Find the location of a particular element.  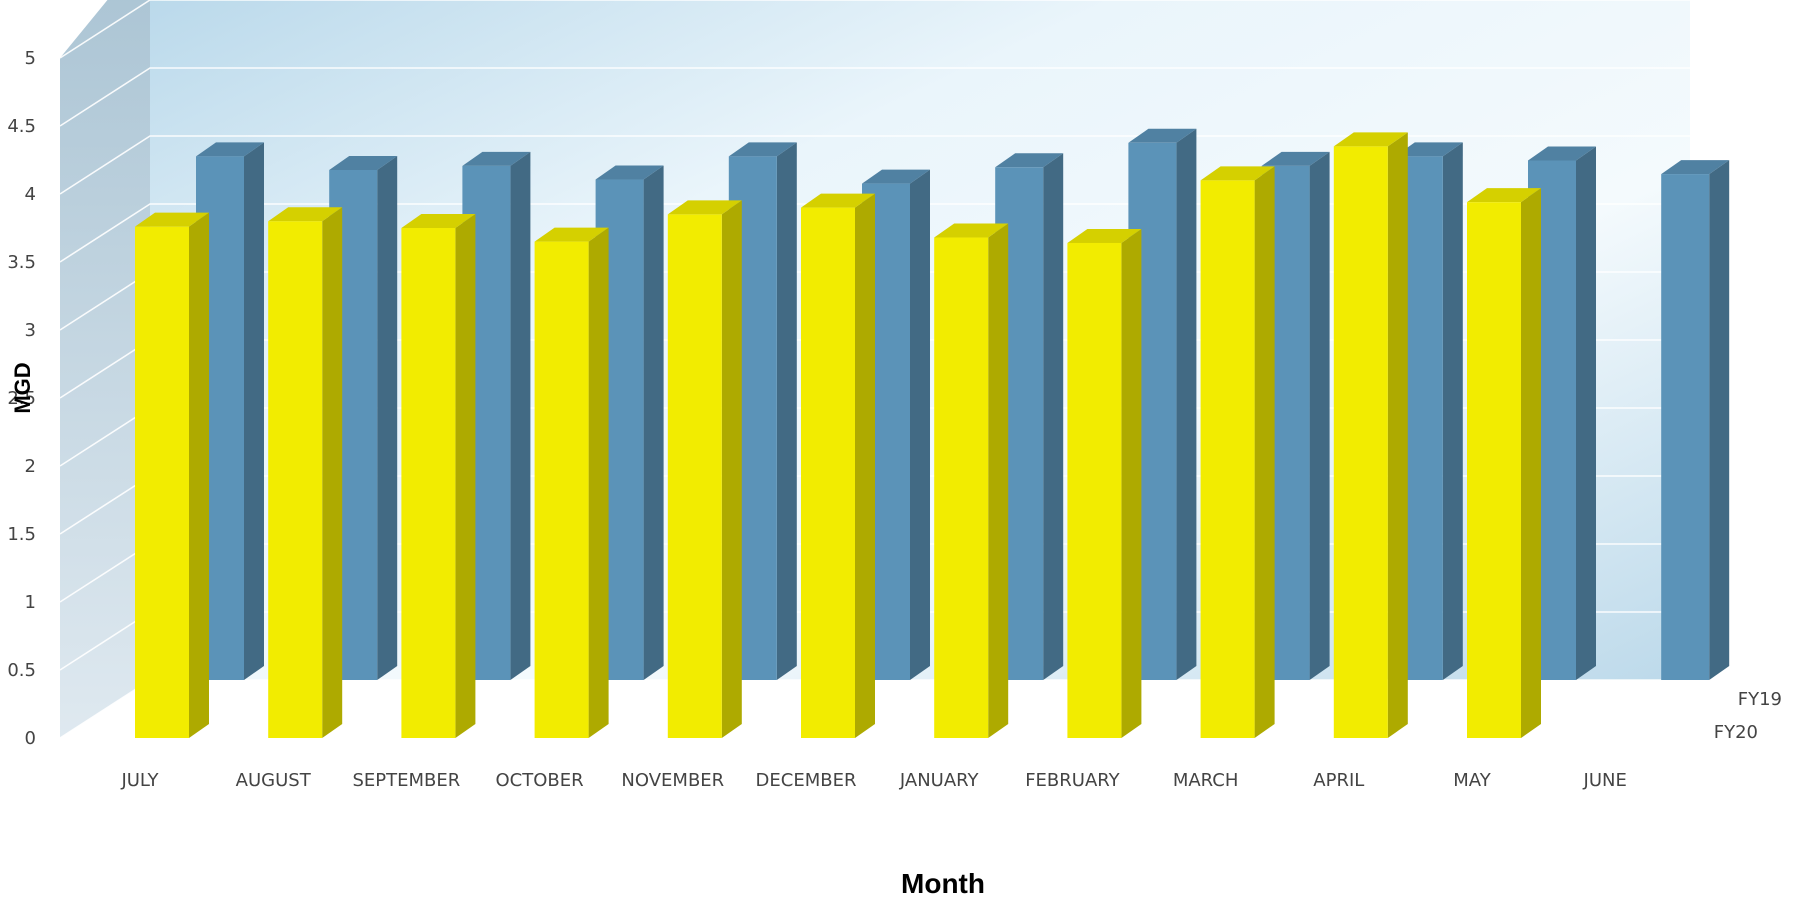

x-tick-label: NOVEMBER is located at coordinates (672, 780).